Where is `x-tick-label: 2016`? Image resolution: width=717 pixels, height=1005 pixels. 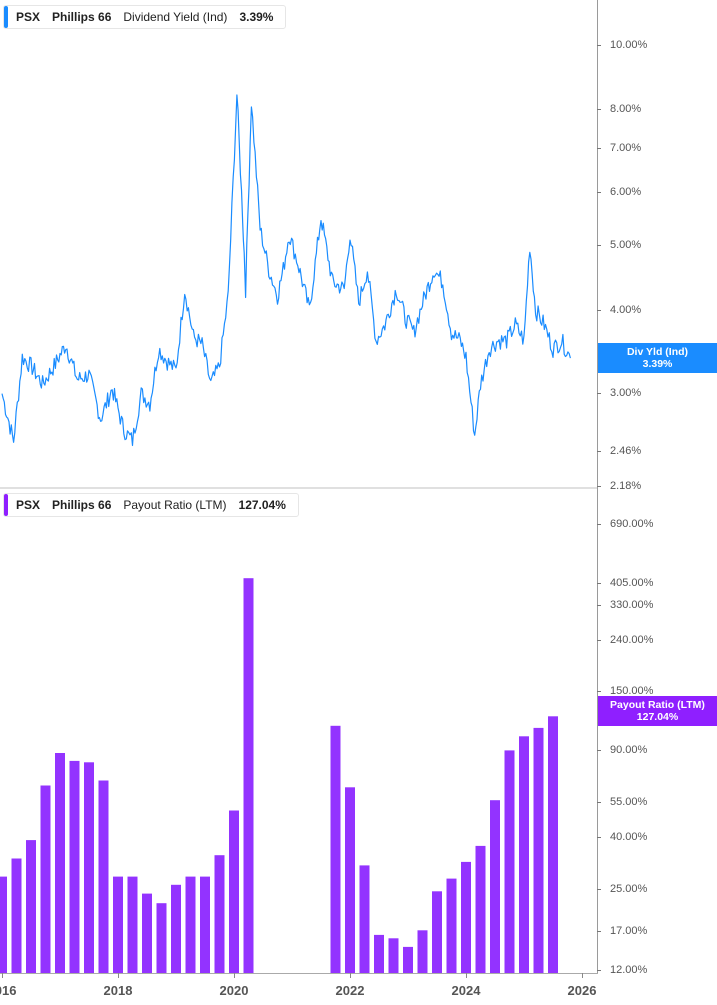 x-tick-label: 2016 is located at coordinates (8, 990).